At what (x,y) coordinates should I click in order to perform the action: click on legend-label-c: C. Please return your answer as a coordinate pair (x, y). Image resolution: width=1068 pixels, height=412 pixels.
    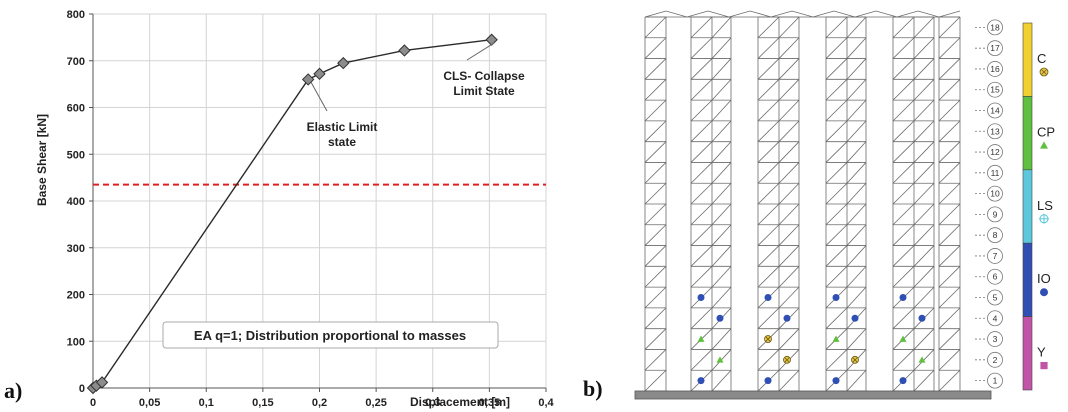
    Looking at the image, I should click on (1041, 58).